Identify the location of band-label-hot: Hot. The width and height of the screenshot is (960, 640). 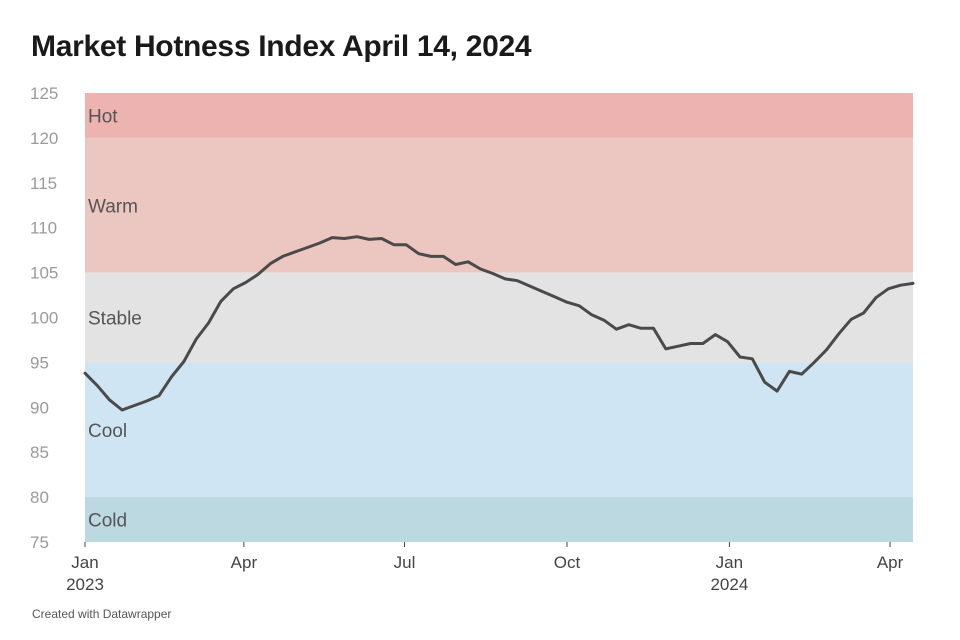
(103, 116).